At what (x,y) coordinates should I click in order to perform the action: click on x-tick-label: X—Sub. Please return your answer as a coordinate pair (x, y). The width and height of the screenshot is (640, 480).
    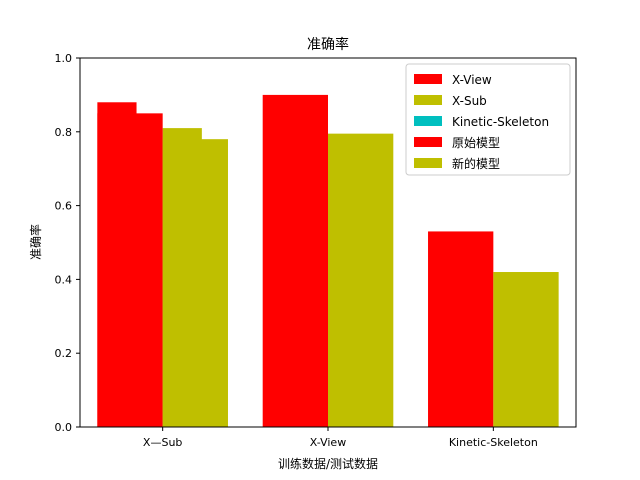
    Looking at the image, I should click on (162, 442).